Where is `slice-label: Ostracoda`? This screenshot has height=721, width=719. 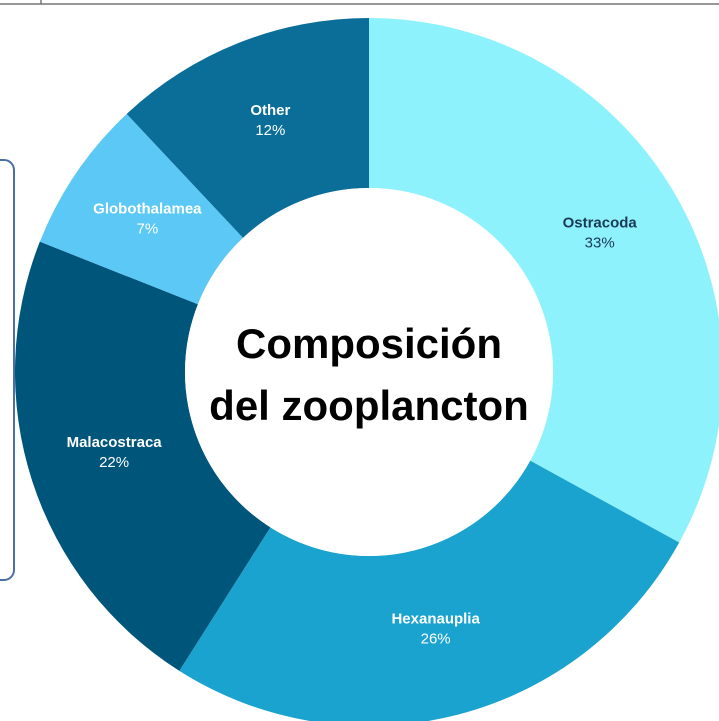
slice-label: Ostracoda is located at coordinates (600, 223).